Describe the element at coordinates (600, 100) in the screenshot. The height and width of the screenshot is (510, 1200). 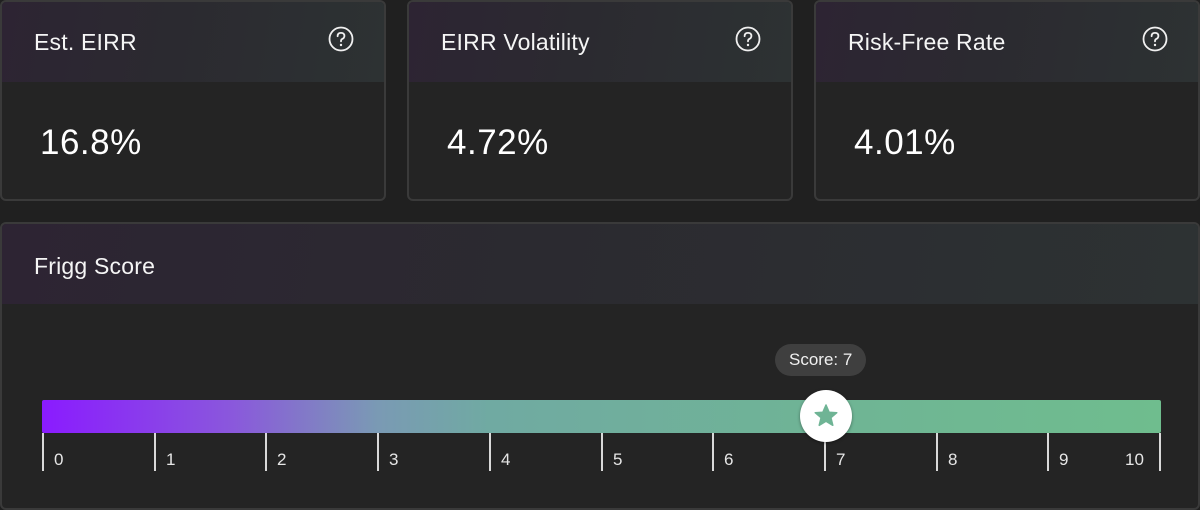
I see `volatility-card: EIRR Volatility 4.72%` at that location.